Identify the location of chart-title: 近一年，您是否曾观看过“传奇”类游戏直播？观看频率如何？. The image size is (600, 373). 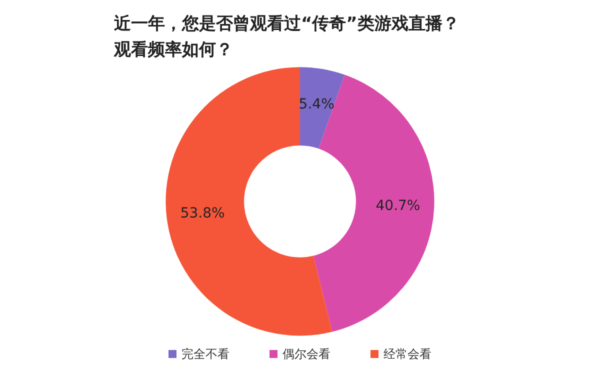
(286, 37).